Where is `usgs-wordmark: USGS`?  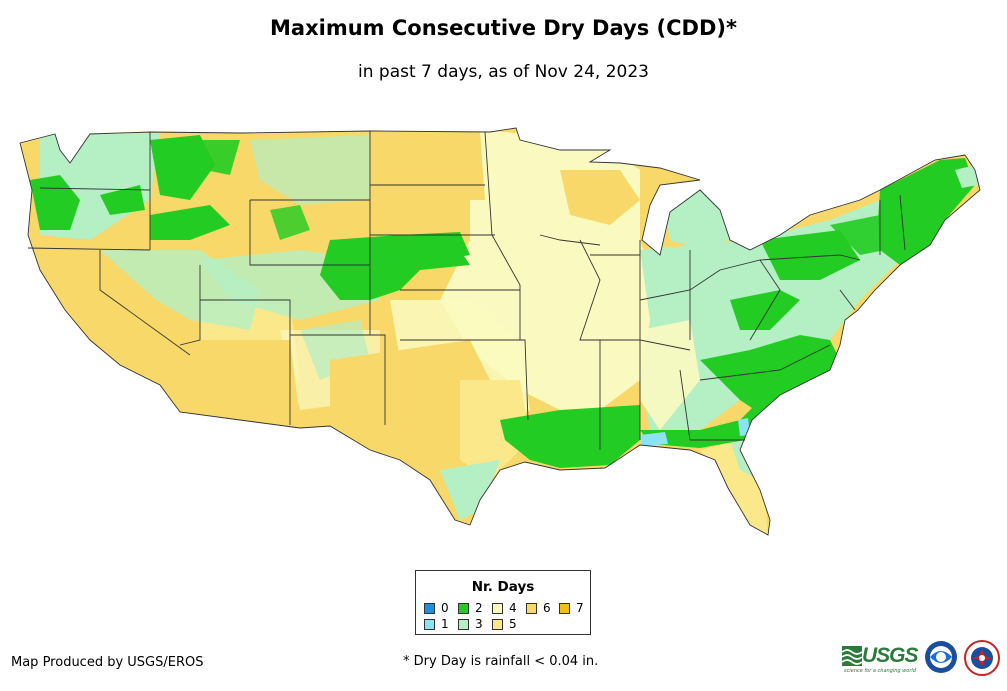 usgs-wordmark: USGS is located at coordinates (890, 655).